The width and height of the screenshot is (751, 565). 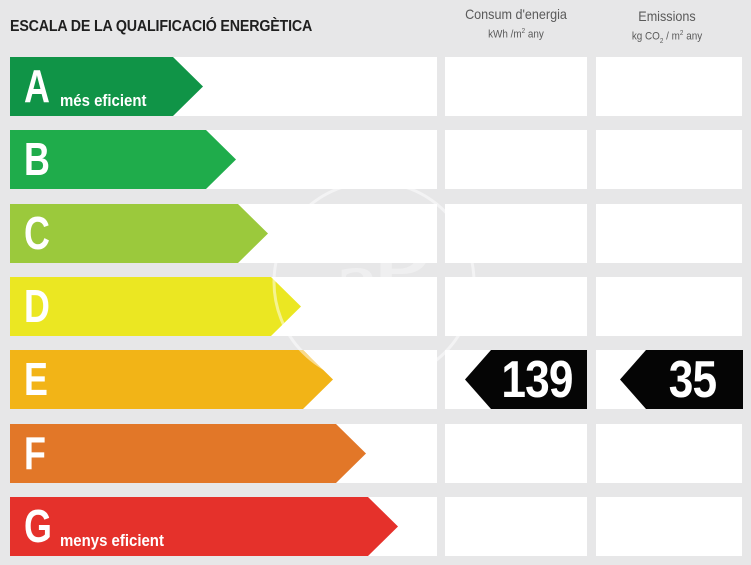 What do you see at coordinates (112, 540) in the screenshot?
I see `band-caption: menys eficient` at bounding box center [112, 540].